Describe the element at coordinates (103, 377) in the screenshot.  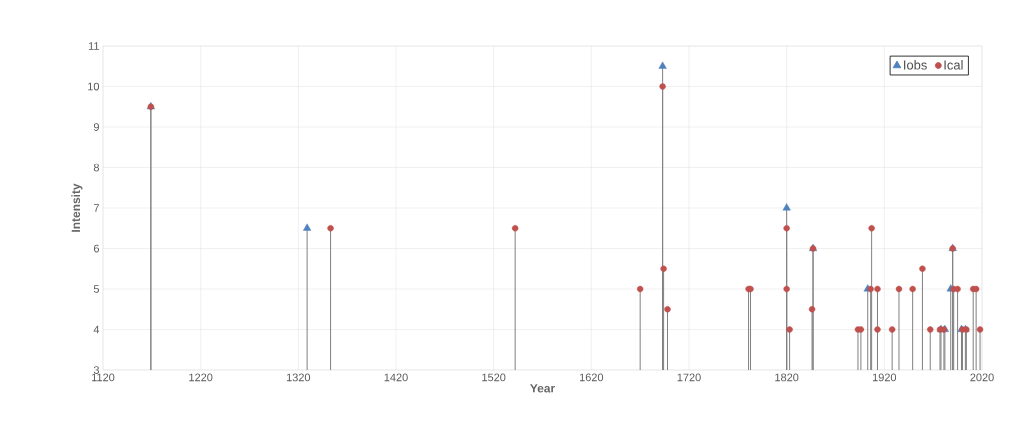
I see `x-tick-label: 1120` at that location.